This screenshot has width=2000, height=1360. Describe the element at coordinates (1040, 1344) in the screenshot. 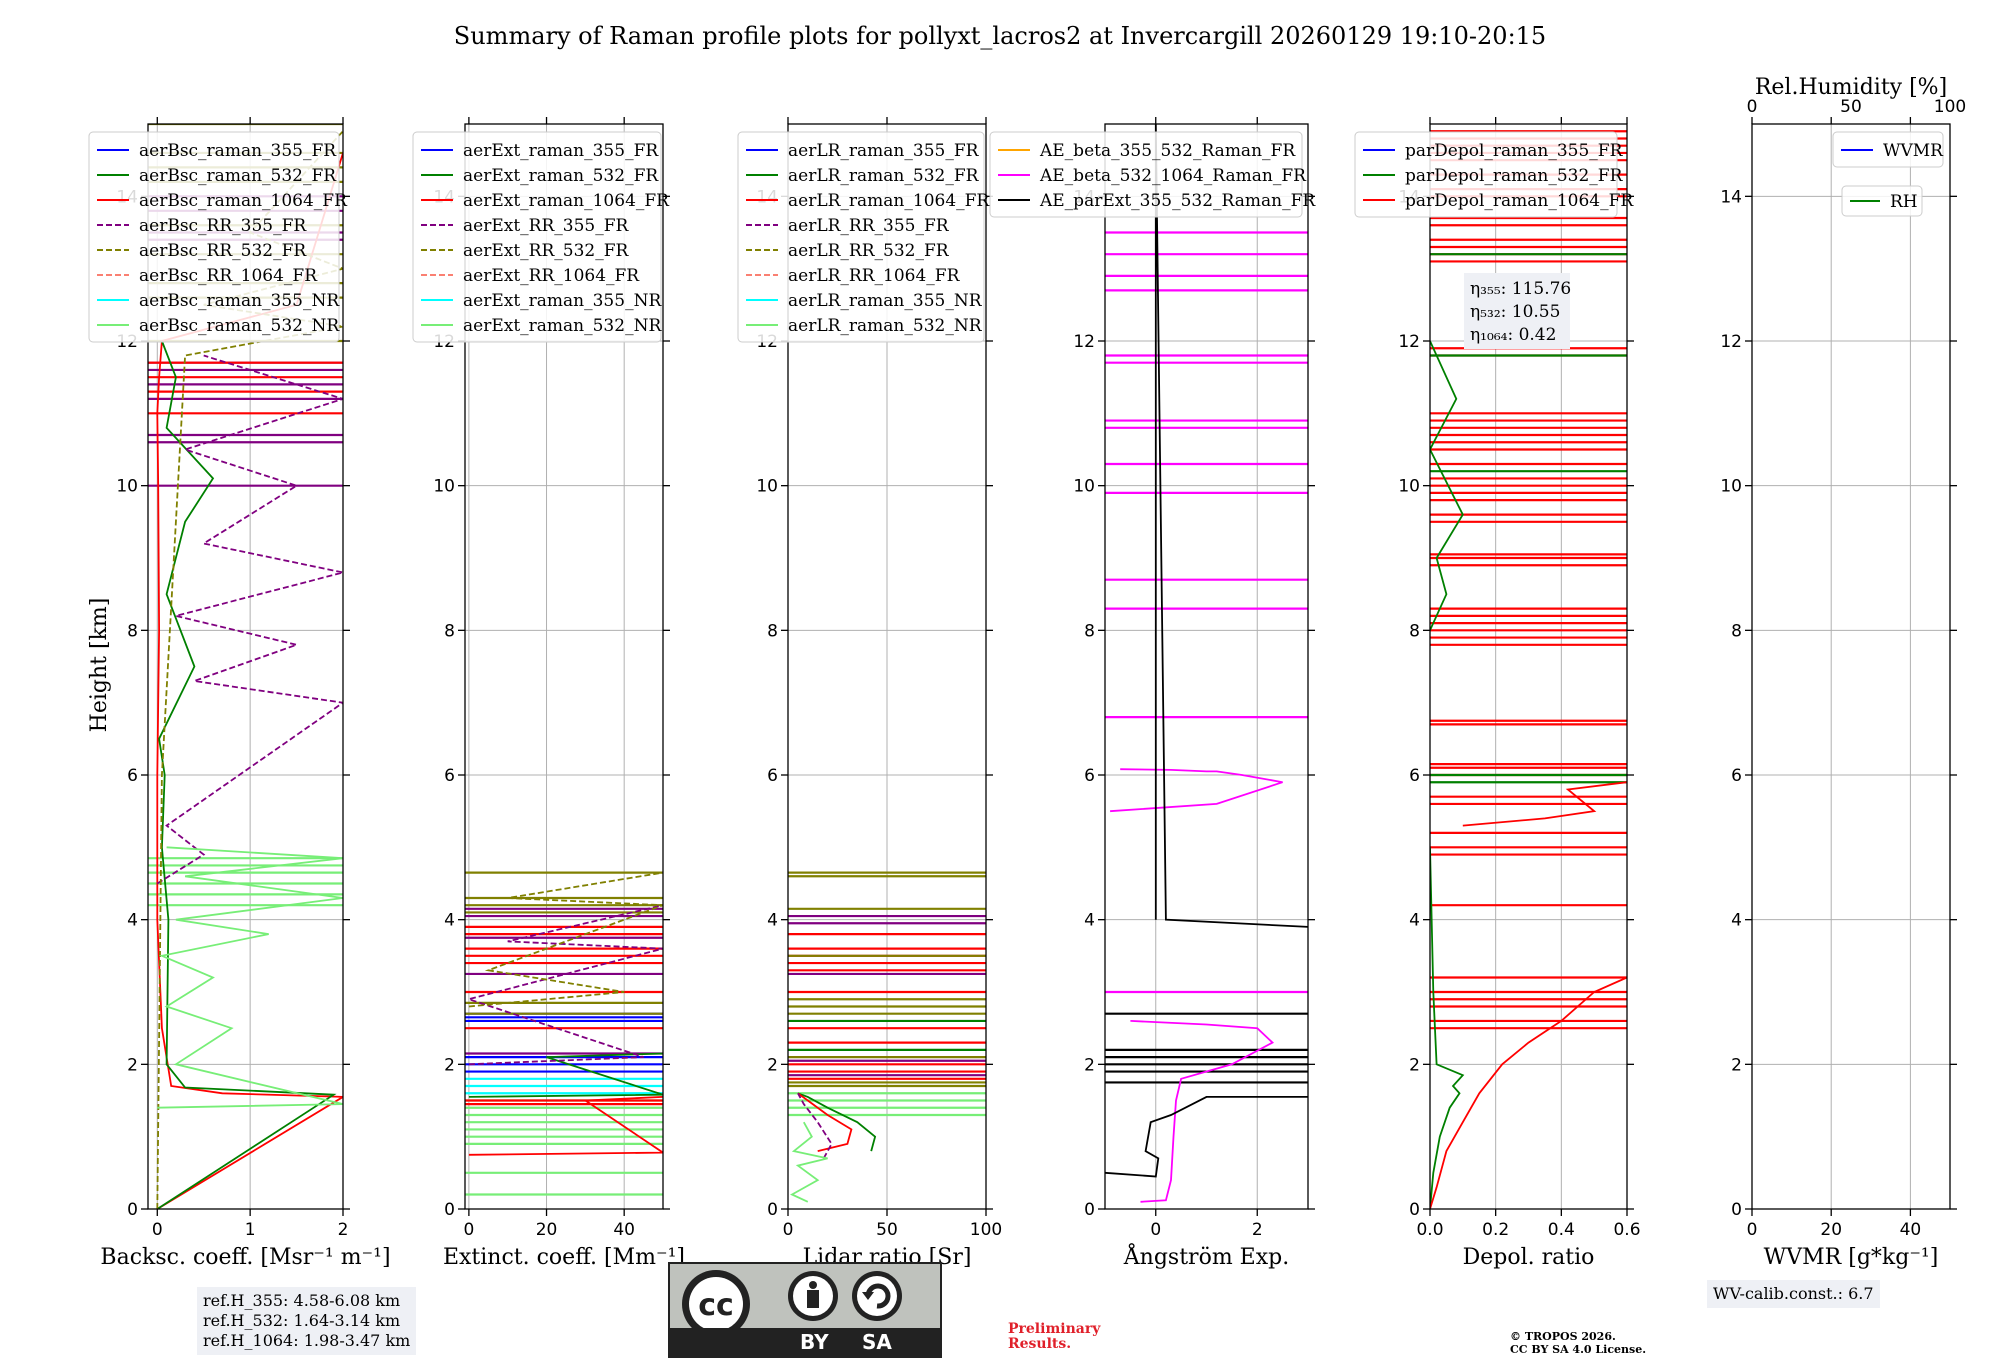

I see `preliminary-line2: Results.` at that location.